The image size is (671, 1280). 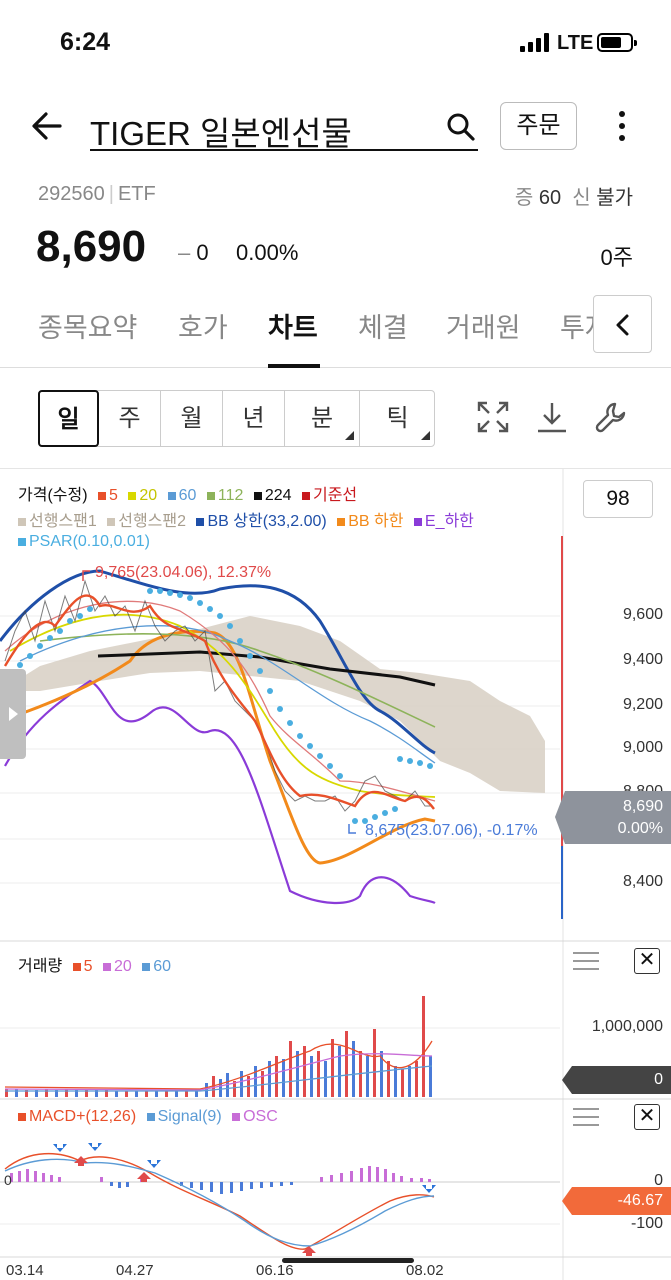 What do you see at coordinates (108, 495) in the screenshot?
I see `legend-ma5: 5` at bounding box center [108, 495].